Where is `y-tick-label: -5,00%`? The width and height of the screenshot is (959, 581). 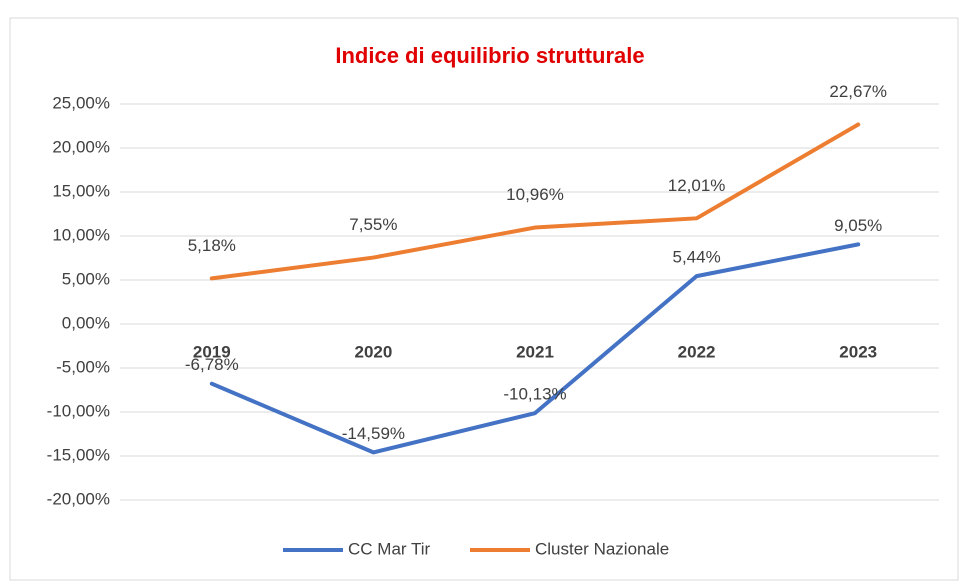 y-tick-label: -5,00% is located at coordinates (83, 366).